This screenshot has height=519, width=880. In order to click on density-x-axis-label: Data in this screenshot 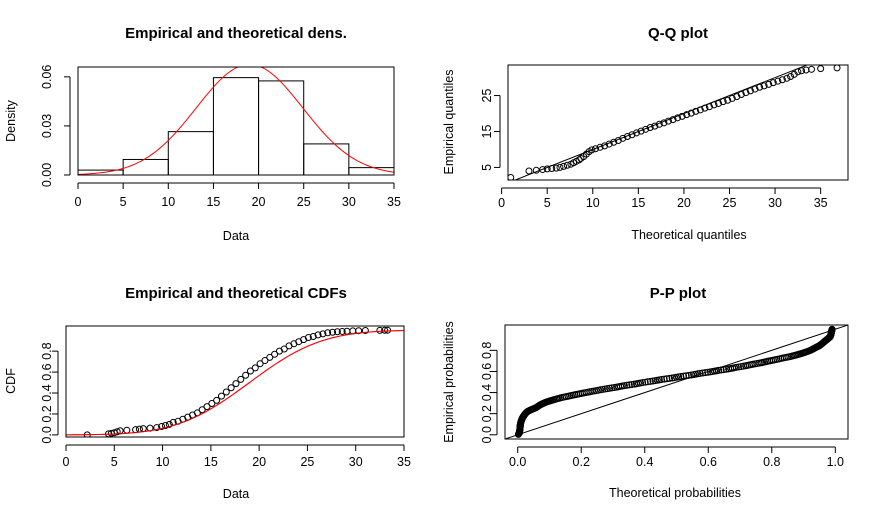, I will do `click(236, 236)`.